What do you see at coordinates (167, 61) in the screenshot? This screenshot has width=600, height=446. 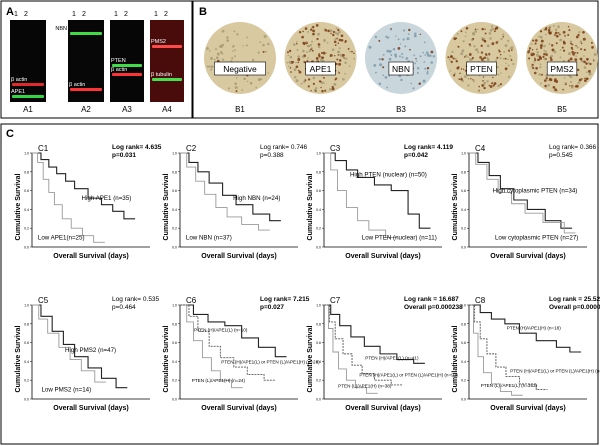 I see `blot-image` at bounding box center [167, 61].